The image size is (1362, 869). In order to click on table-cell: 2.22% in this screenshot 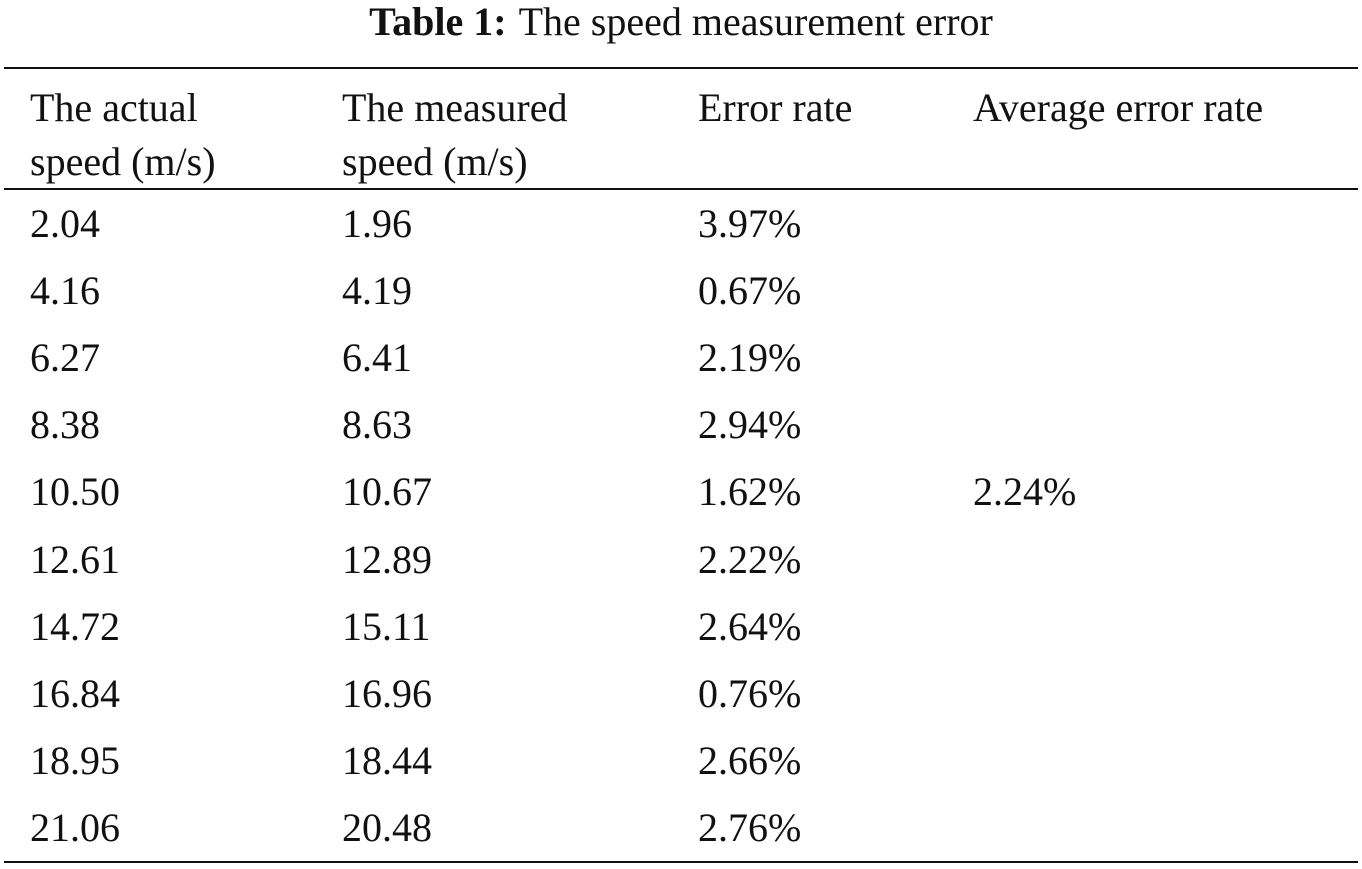, I will do `click(750, 559)`.